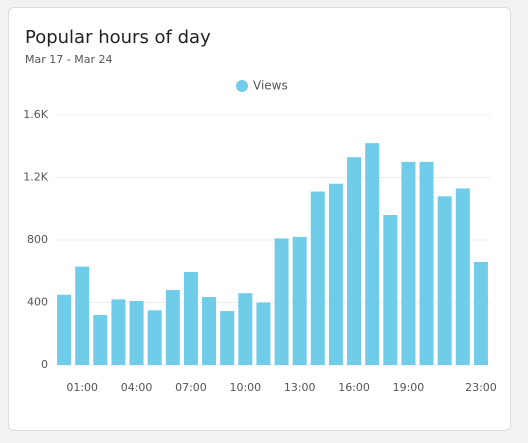 The image size is (528, 443). I want to click on y-tick-label: 1.2K, so click(35, 177).